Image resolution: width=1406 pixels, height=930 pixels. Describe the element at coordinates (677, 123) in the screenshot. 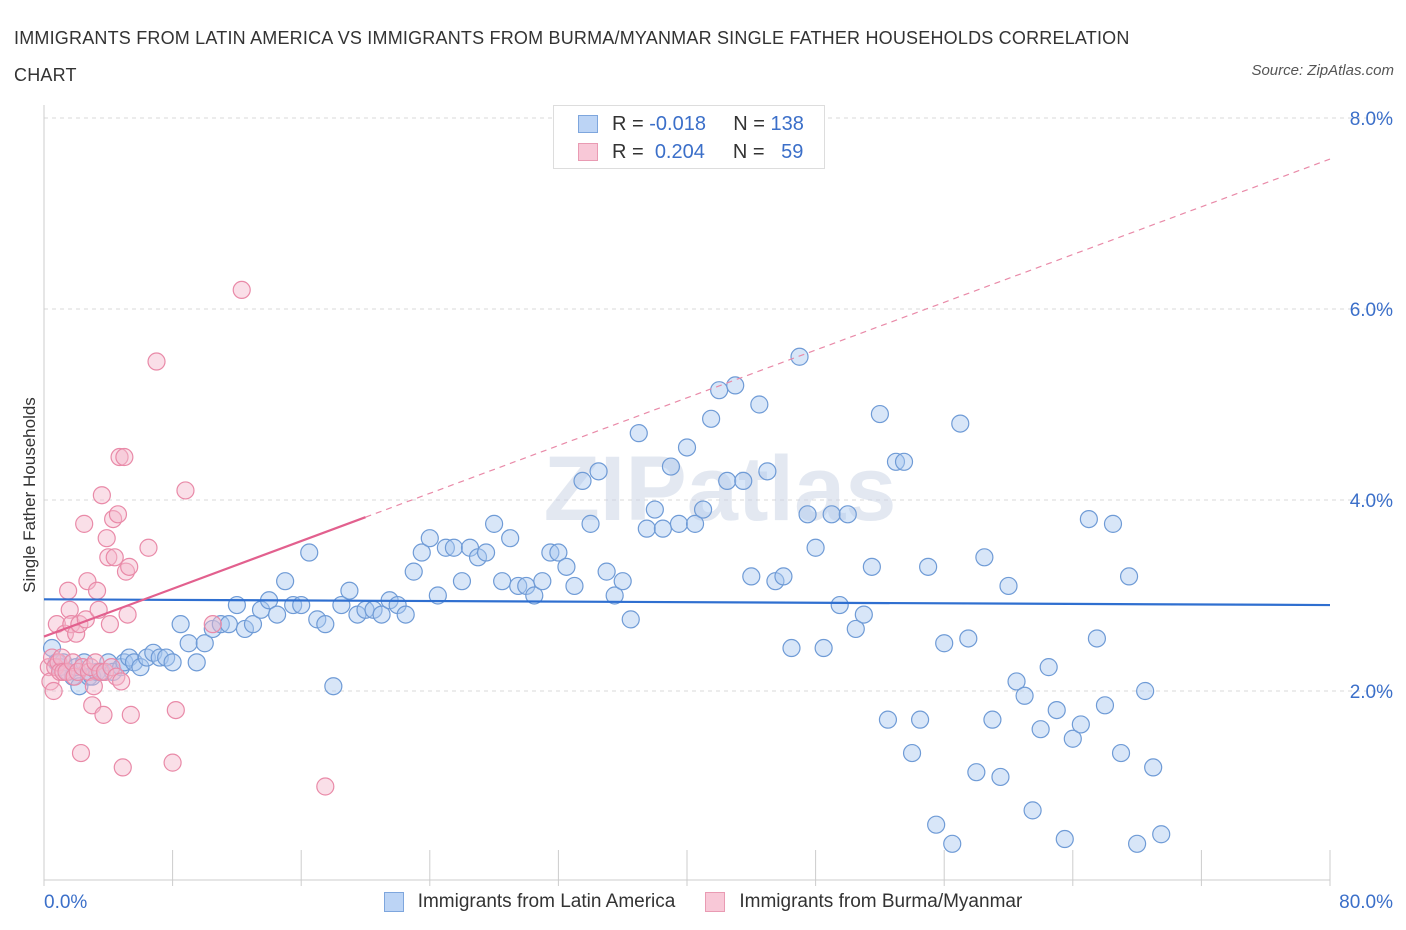

I see `legend-r-value: -0.018` at that location.